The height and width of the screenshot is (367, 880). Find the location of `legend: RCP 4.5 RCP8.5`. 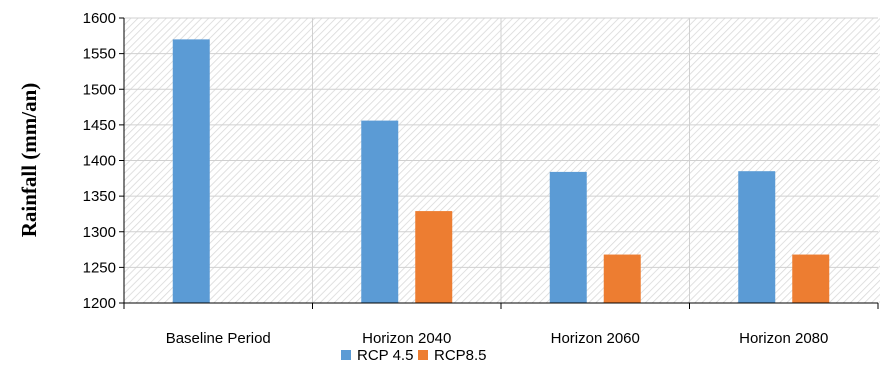

legend: RCP 4.5 RCP8.5 is located at coordinates (414, 355).